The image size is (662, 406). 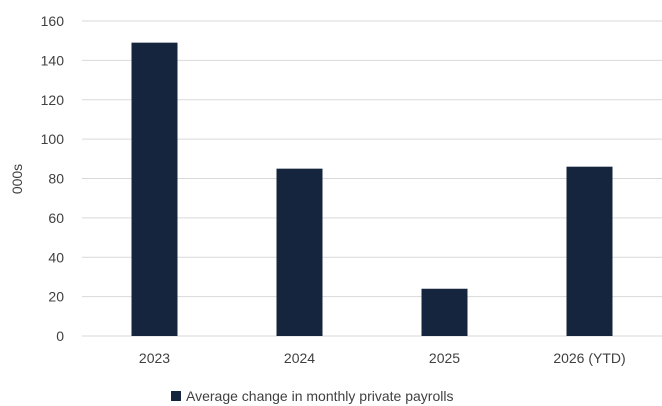 I want to click on y-axis-label: 000s, so click(x=17, y=179).